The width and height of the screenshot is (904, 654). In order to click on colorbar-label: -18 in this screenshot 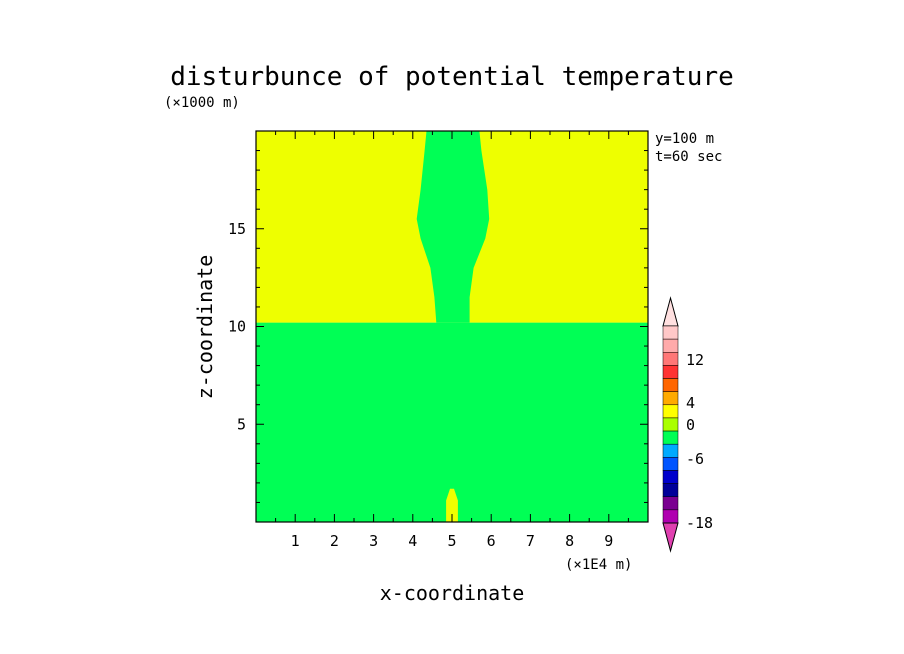, I will do `click(699, 523)`.